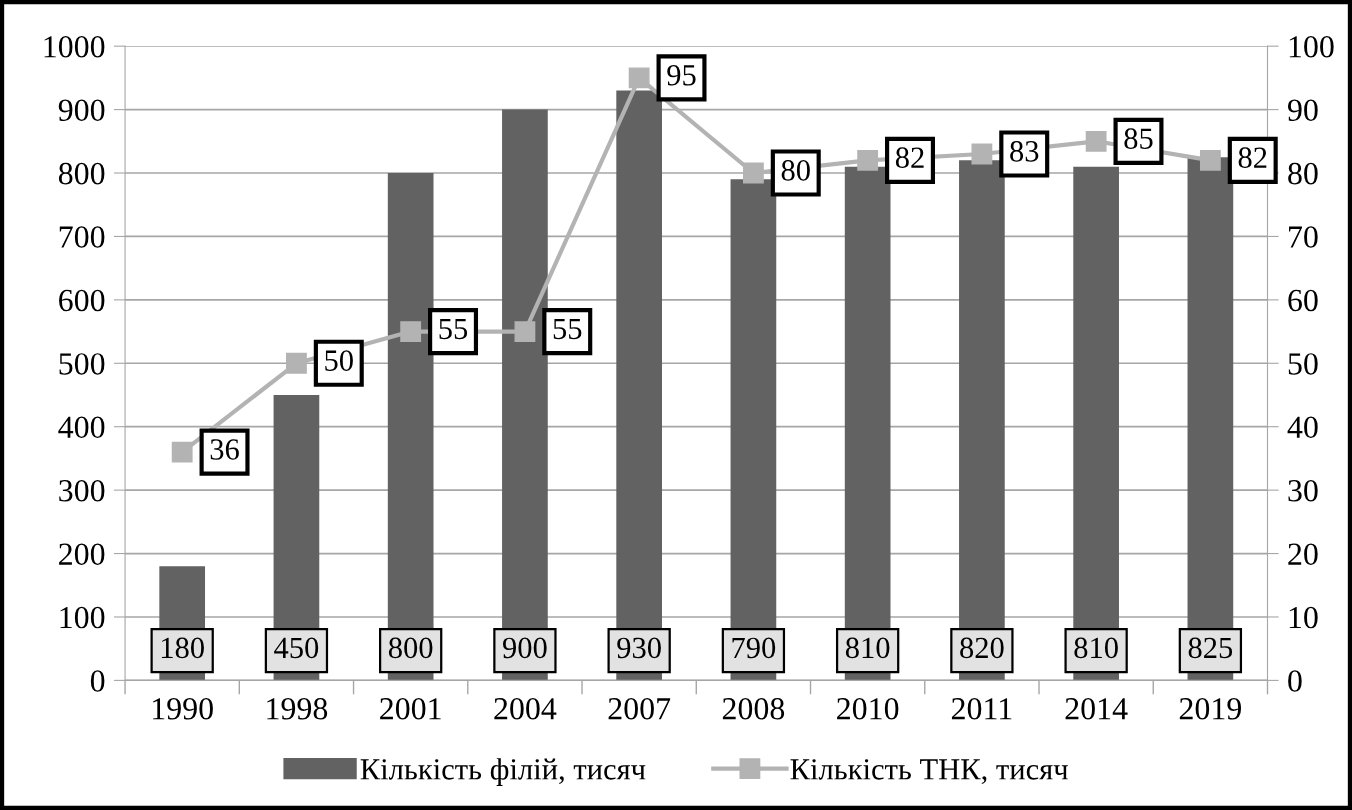 This screenshot has height=810, width=1352. What do you see at coordinates (1024, 151) in the screenshot?
I see `data-label: 83` at bounding box center [1024, 151].